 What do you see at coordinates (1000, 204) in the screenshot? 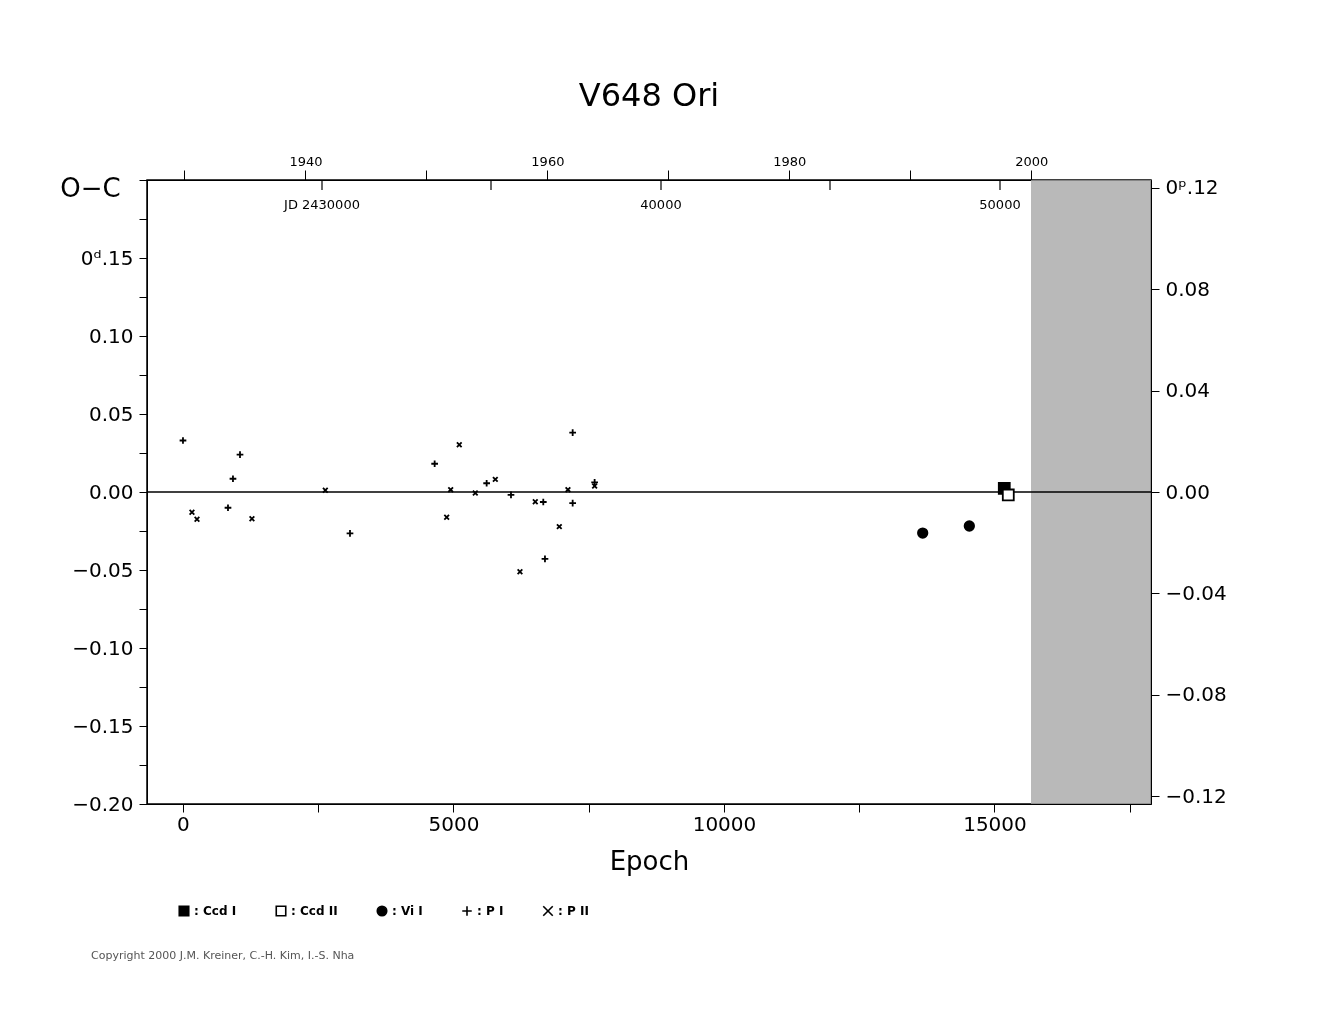
I see `annotation: 50000` at bounding box center [1000, 204].